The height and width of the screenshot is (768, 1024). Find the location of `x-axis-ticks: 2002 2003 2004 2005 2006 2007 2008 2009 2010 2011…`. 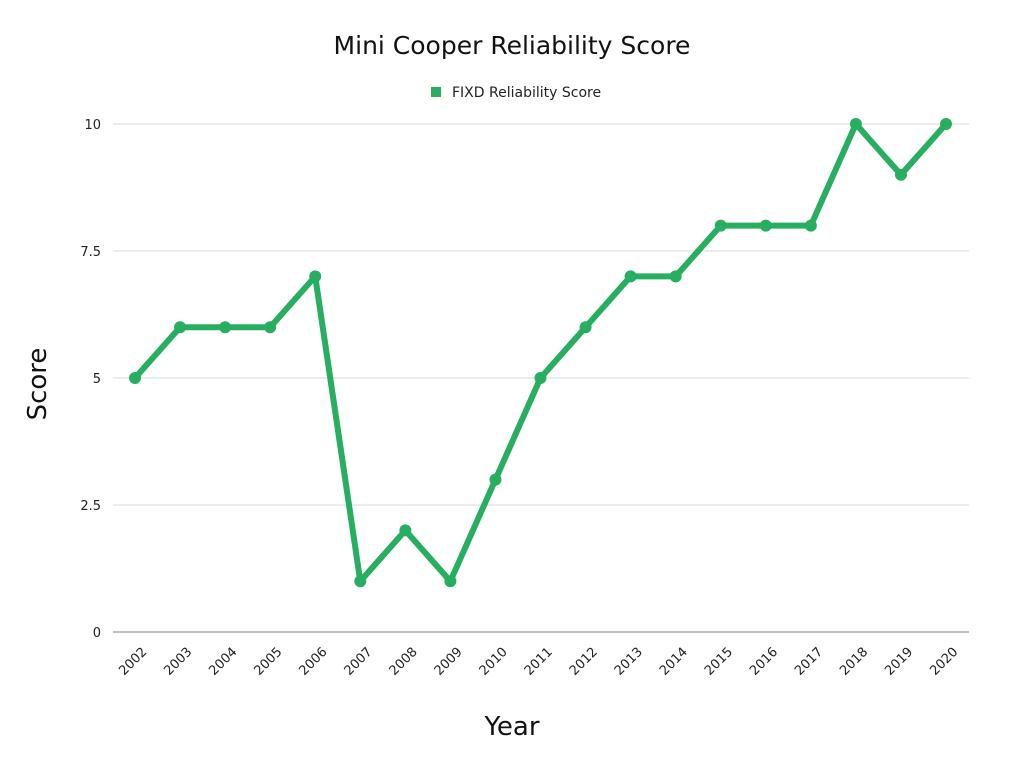

x-axis-ticks: 2002 2003 2004 2005 2006 2007 2008 2009 2010 2011… is located at coordinates (538, 662).